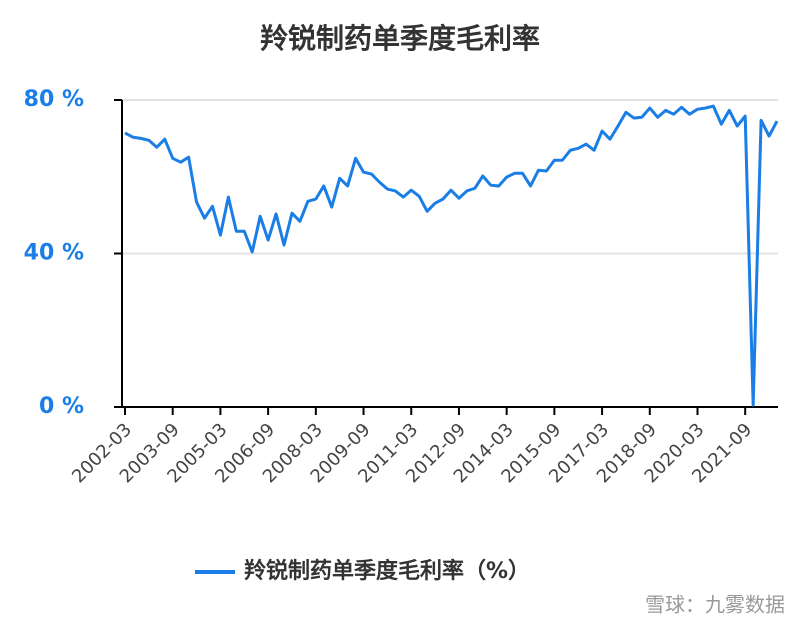 The width and height of the screenshot is (800, 633). I want to click on y-tick-label: 40 %, so click(54, 253).